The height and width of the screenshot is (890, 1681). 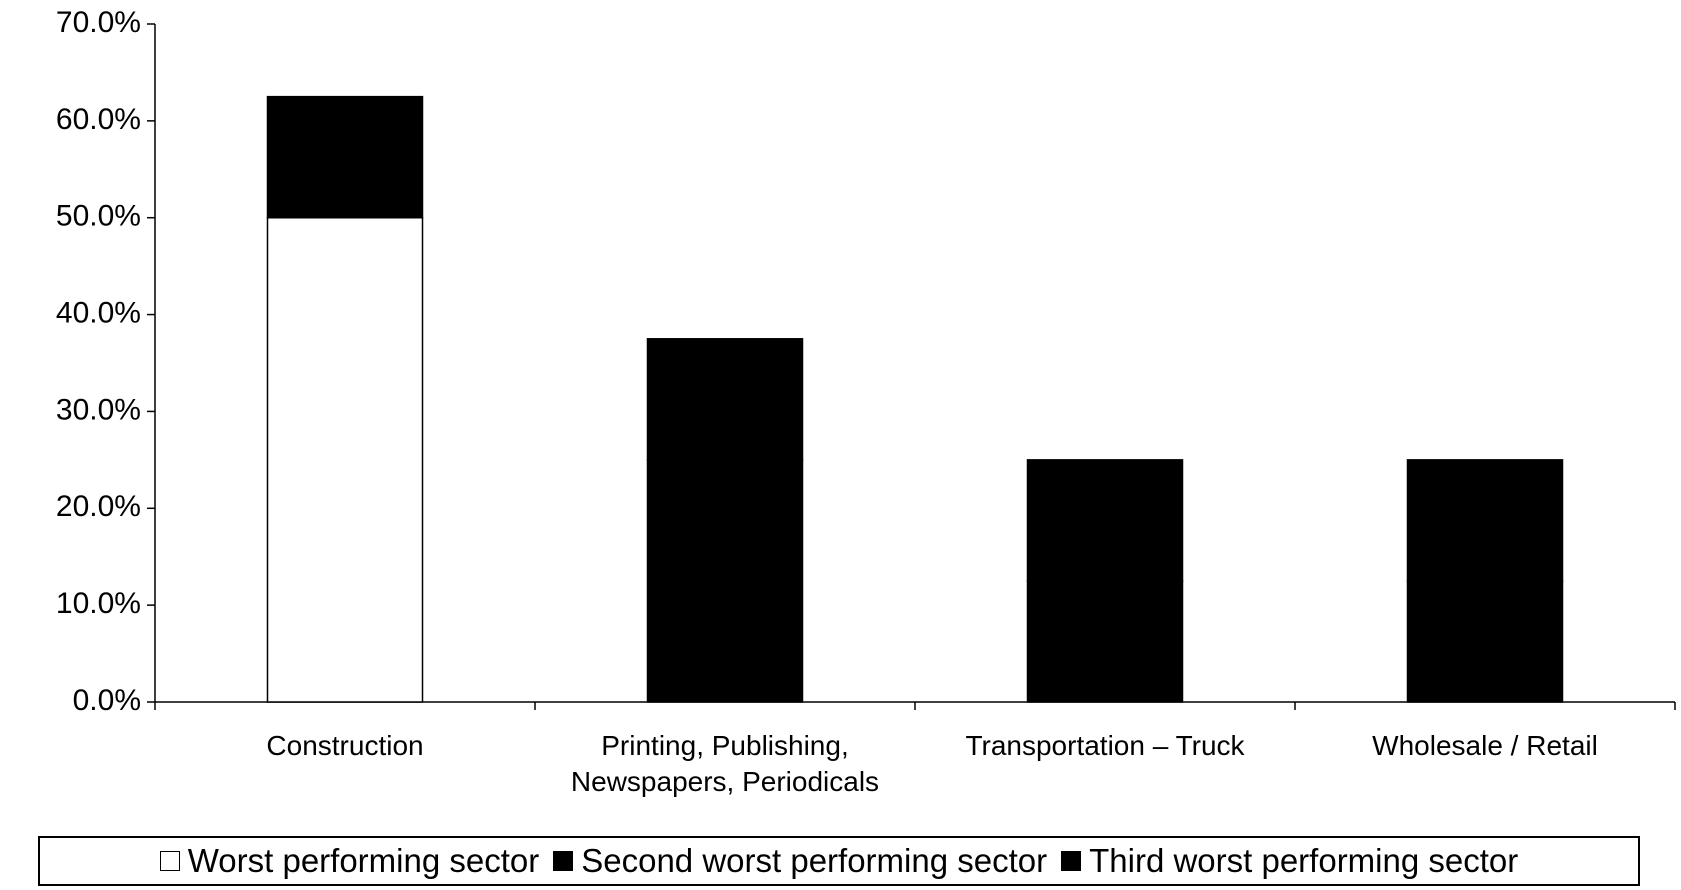 I want to click on y-tick-label: 30.0%, so click(x=98, y=409).